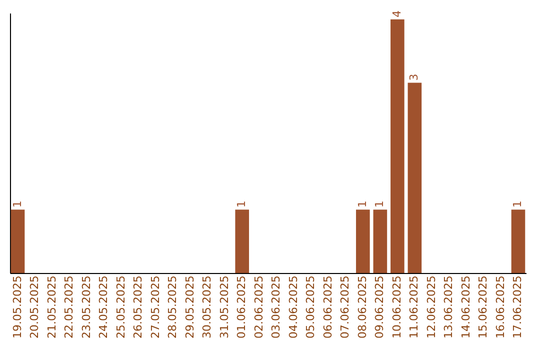 Image resolution: width=540 pixels, height=340 pixels. What do you see at coordinates (449, 307) in the screenshot?
I see `x-tick-label: 13.06.2025` at bounding box center [449, 307].